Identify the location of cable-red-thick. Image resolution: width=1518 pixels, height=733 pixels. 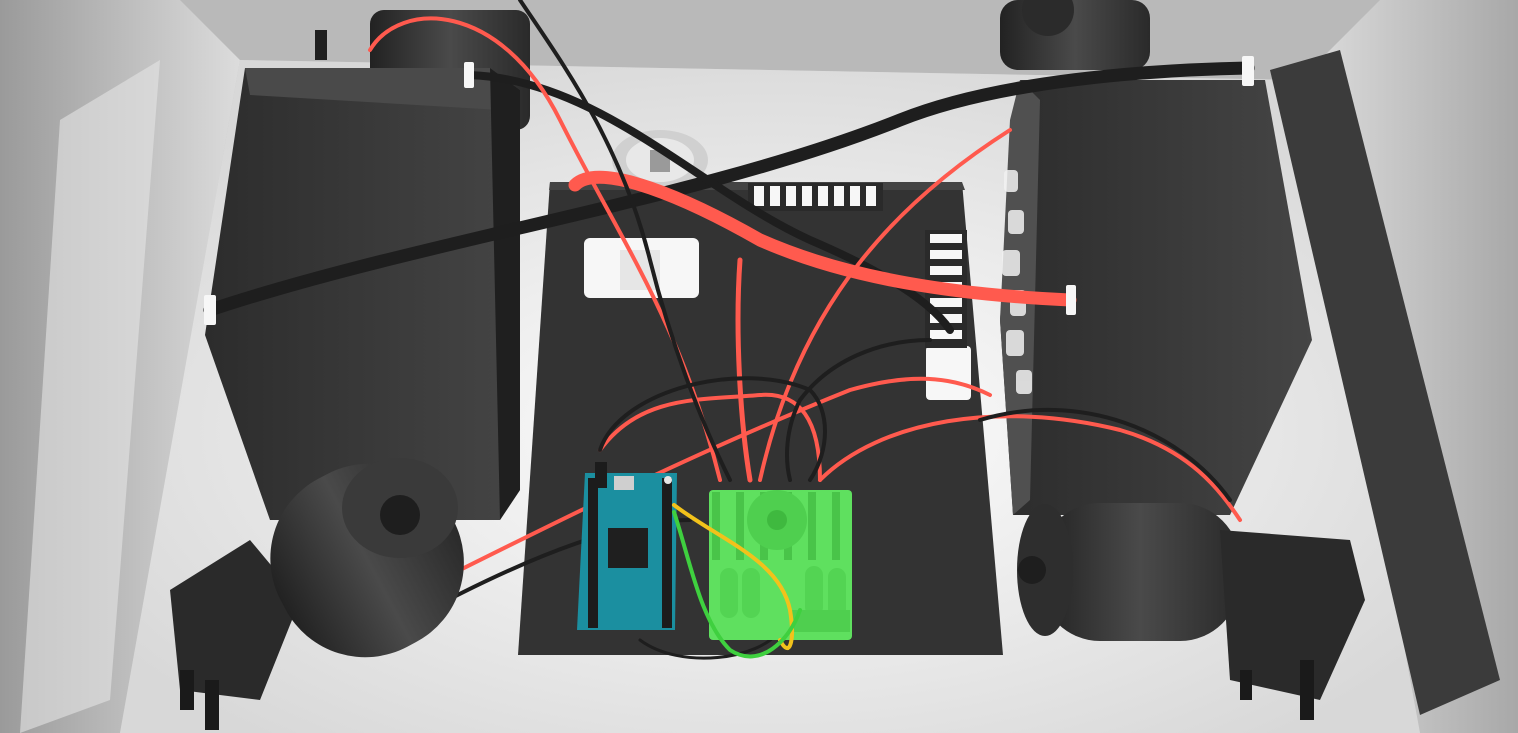
(822, 238).